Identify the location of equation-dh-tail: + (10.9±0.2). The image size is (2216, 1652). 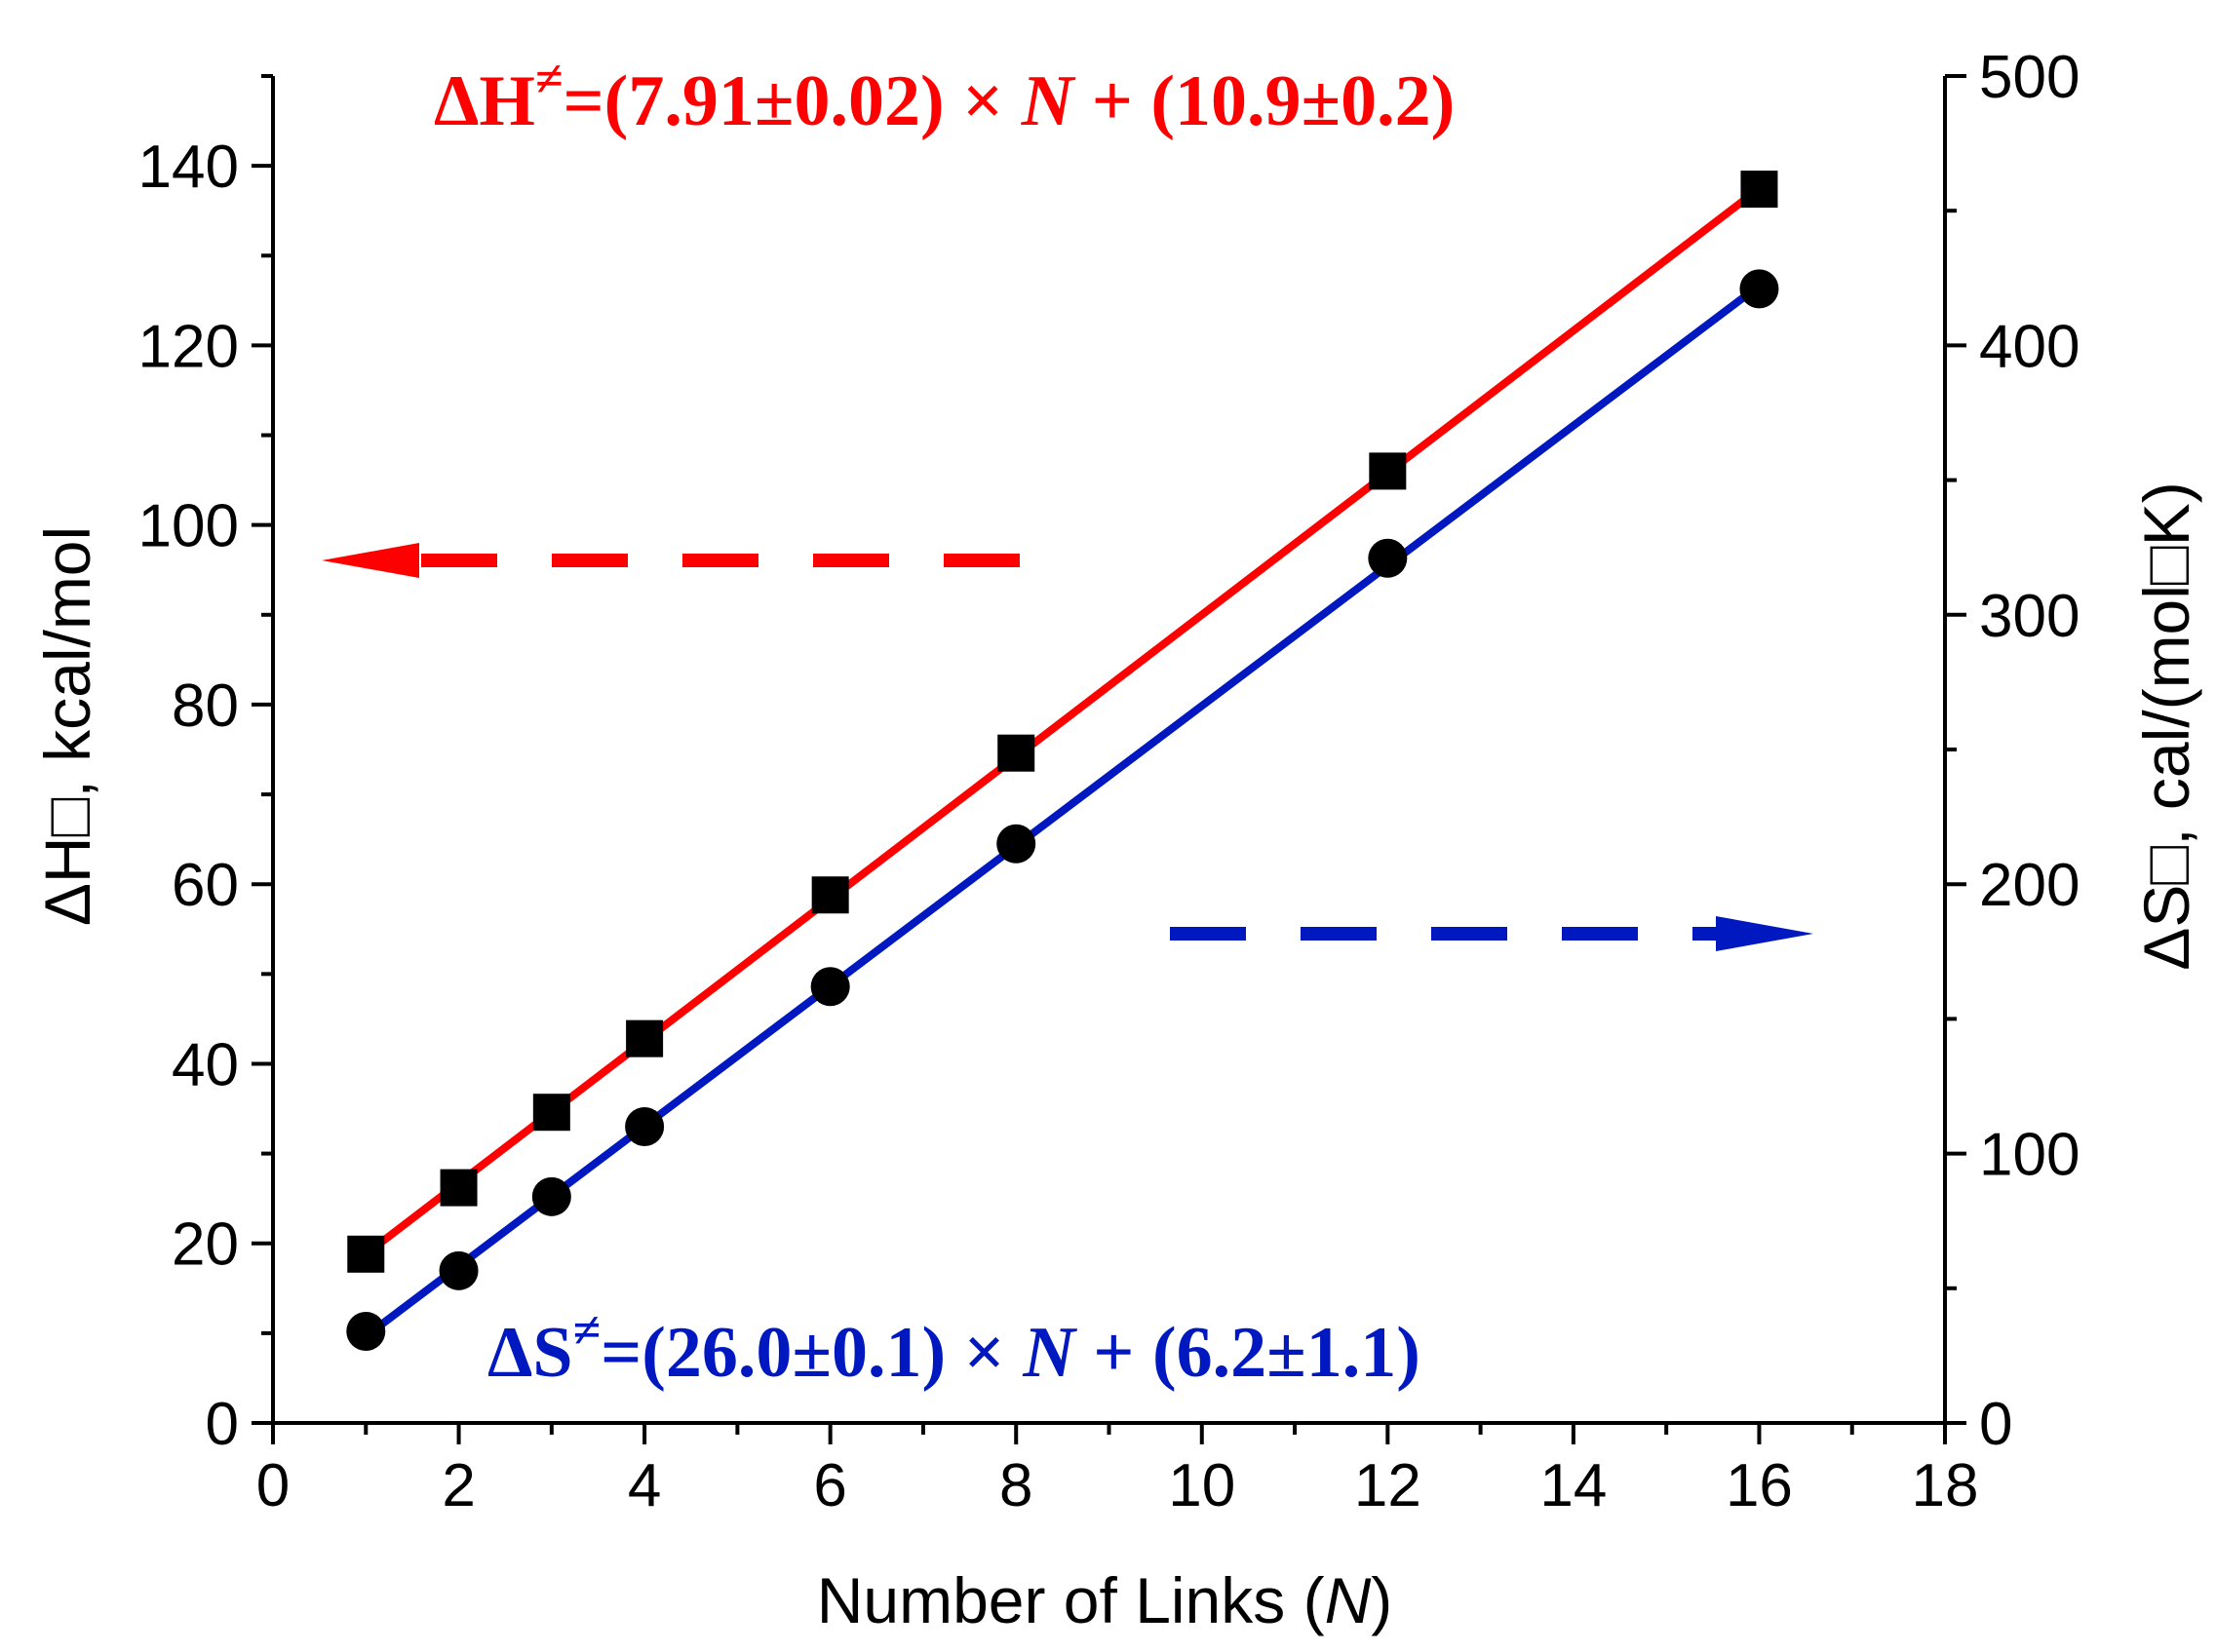
(1264, 101).